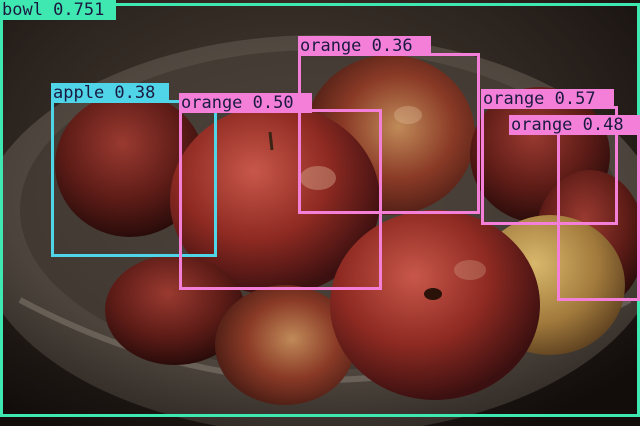  What do you see at coordinates (574, 125) in the screenshot?
I see `label-orange-4: orange 0.48` at bounding box center [574, 125].